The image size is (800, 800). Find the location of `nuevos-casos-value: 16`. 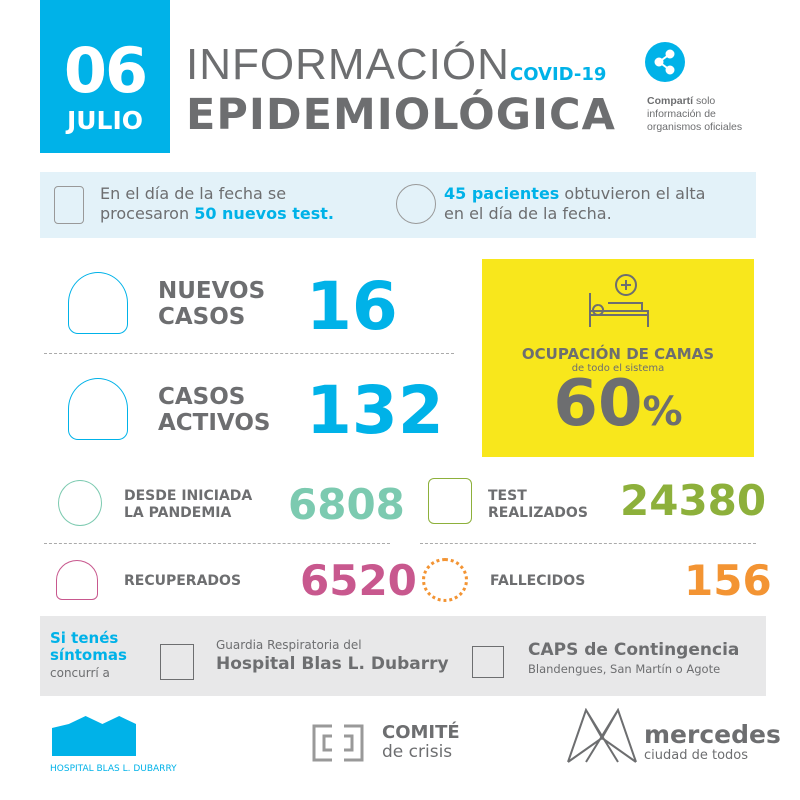

nuevos-casos-value: 16 is located at coordinates (352, 306).